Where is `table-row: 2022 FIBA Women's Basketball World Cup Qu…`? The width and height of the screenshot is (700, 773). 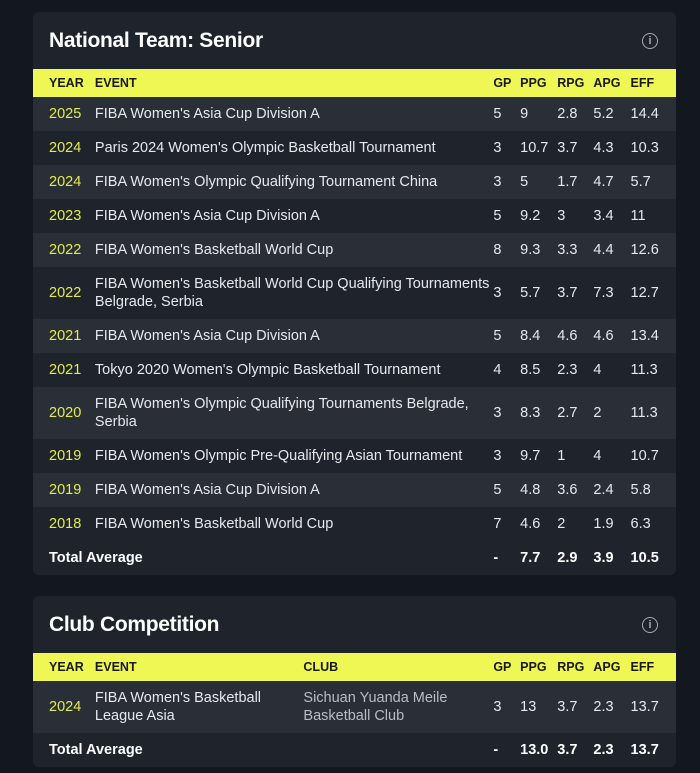 table-row: 2022 FIBA Women's Basketball World Cup Qu… is located at coordinates (354, 293).